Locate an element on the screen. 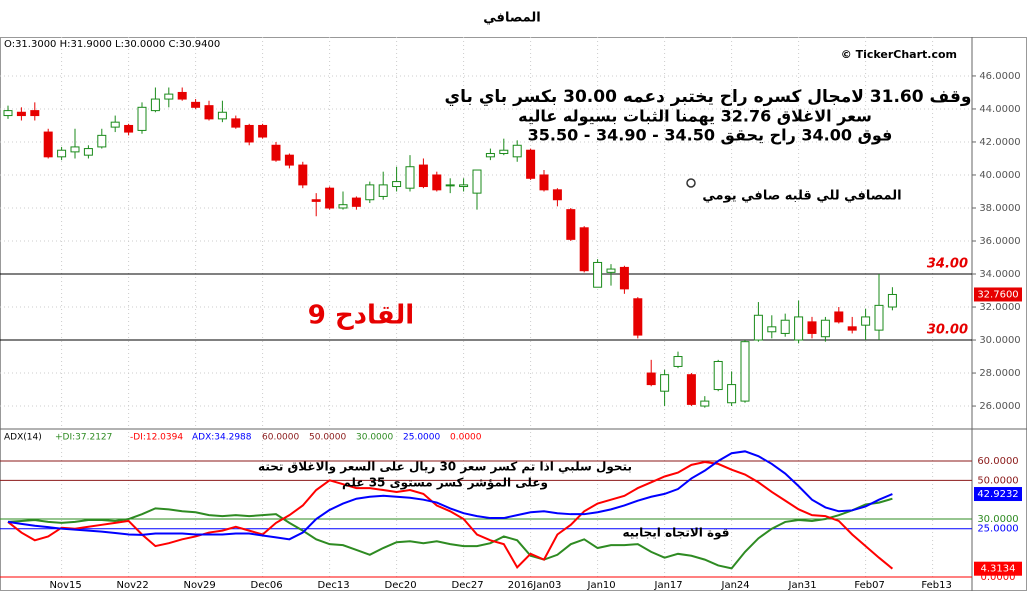 This screenshot has width=1027, height=591. y-tick-label: 32.0000 is located at coordinates (999, 307).